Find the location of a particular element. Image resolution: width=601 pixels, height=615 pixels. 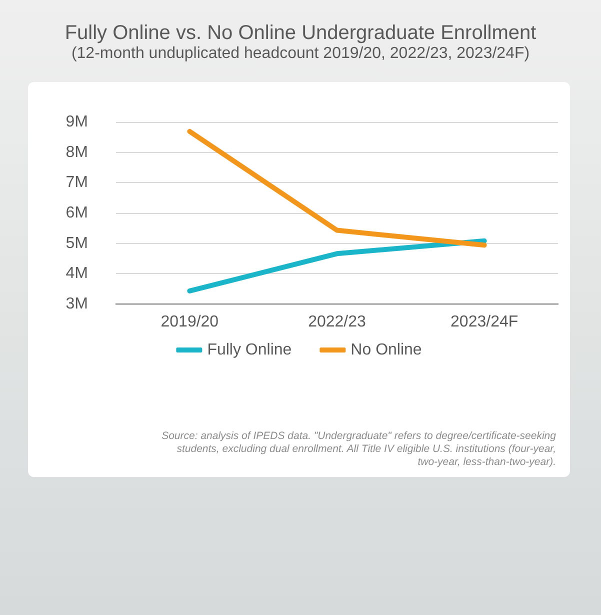

x-tick-label: 2022/23 is located at coordinates (337, 322).